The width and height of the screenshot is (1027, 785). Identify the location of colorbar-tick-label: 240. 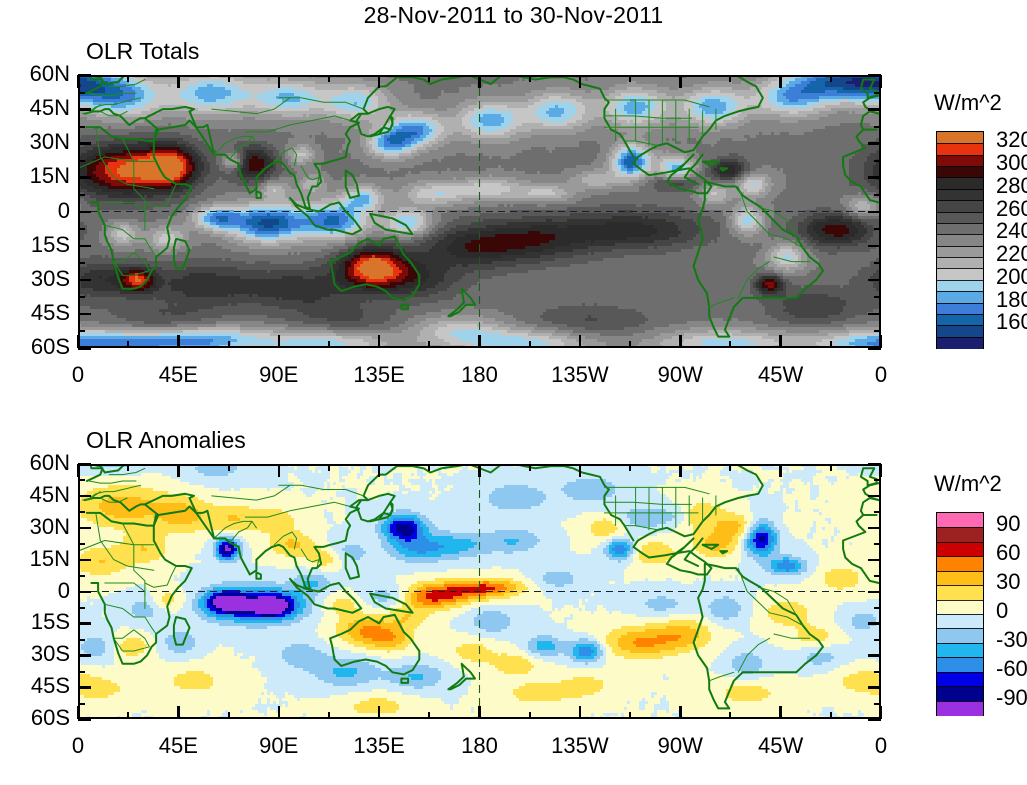
(1011, 231).